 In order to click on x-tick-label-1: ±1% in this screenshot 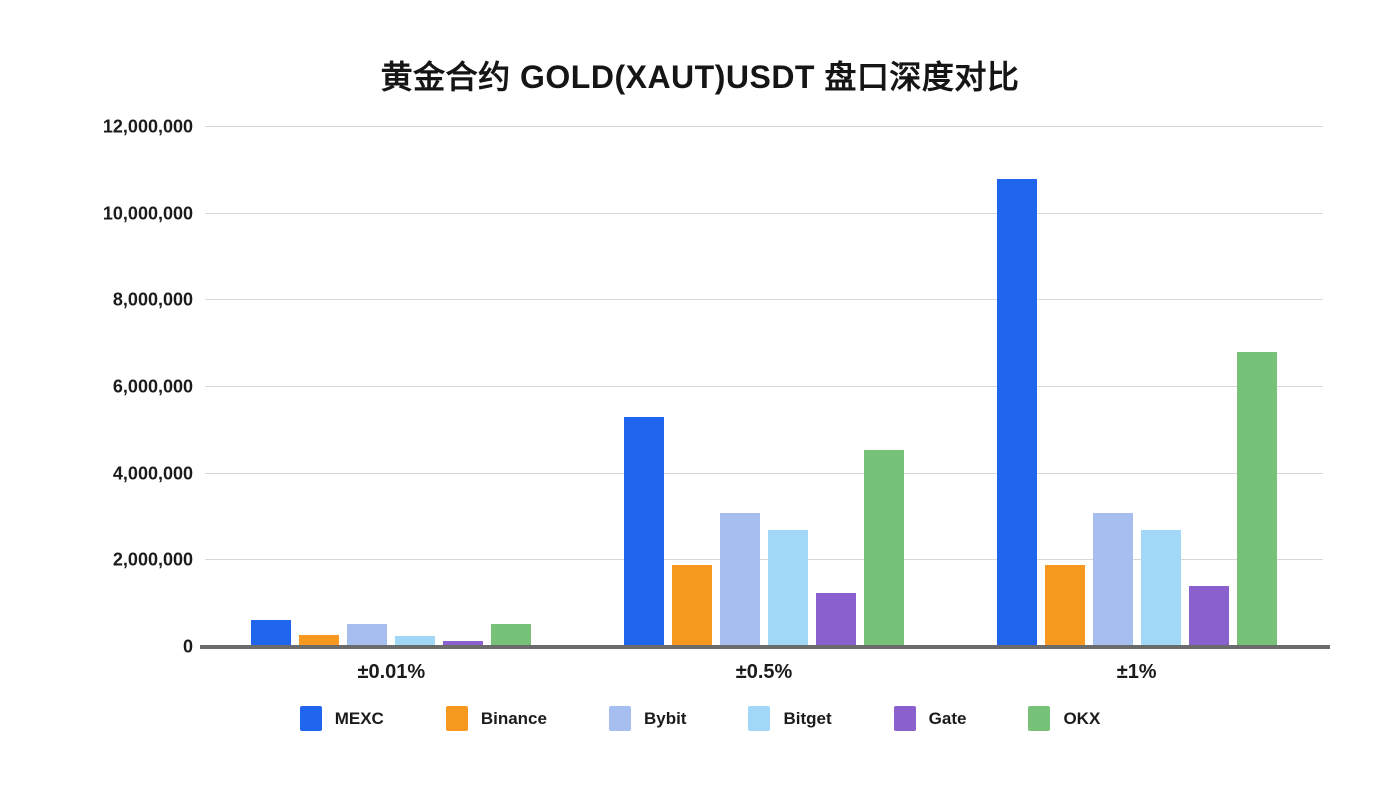, I will do `click(1136, 672)`.